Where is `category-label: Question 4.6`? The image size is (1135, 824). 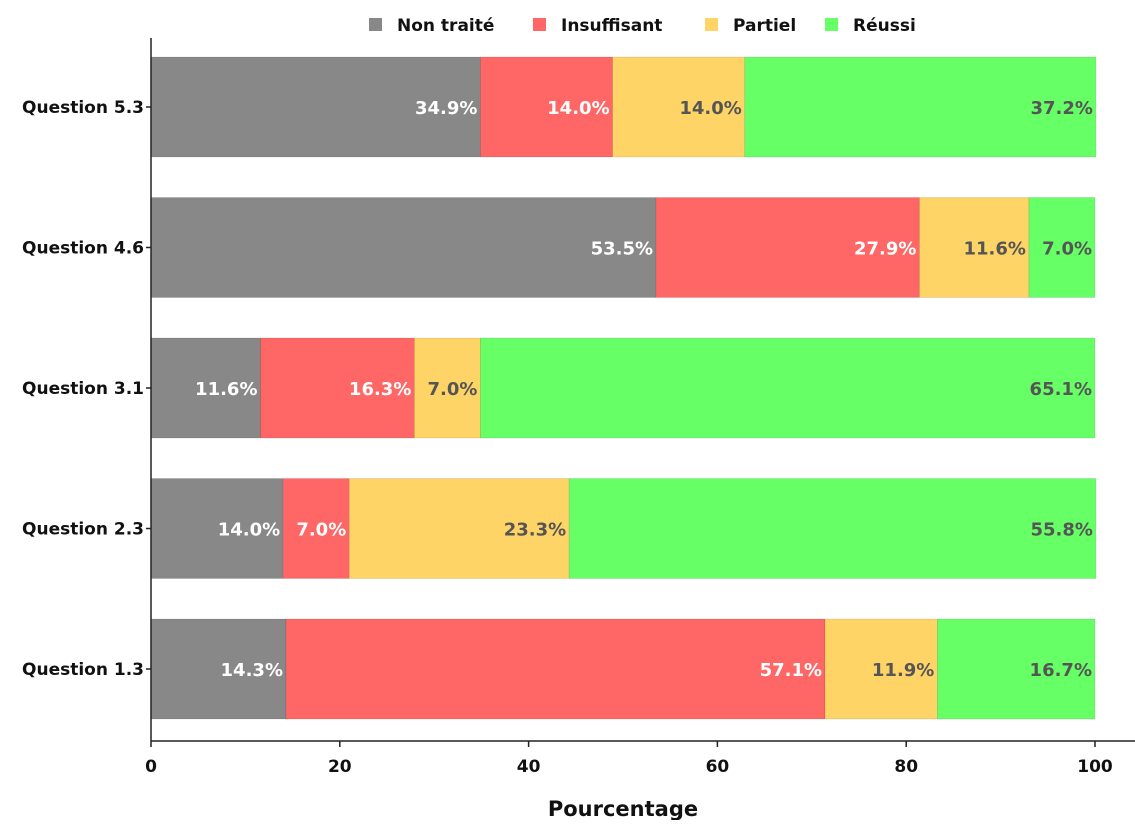 category-label: Question 4.6 is located at coordinates (83, 249).